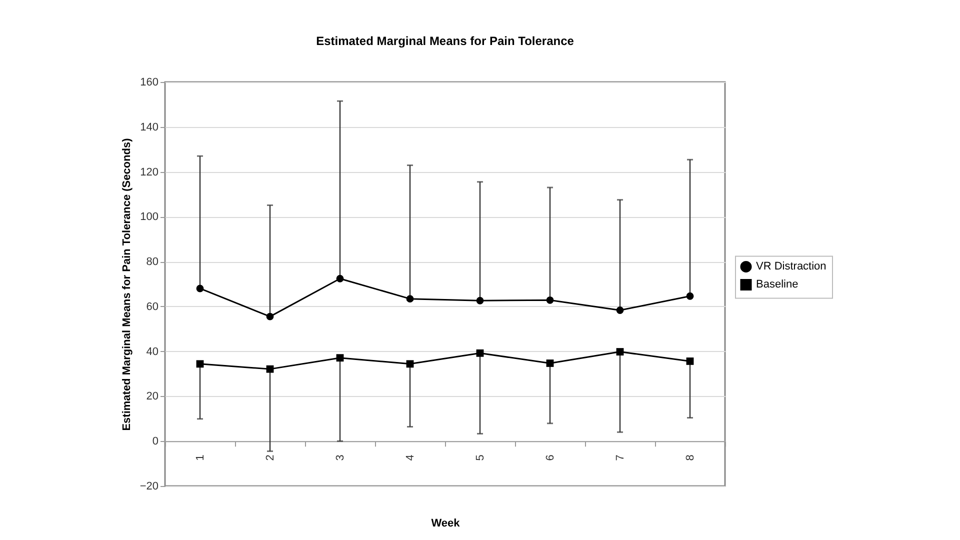 The height and width of the screenshot is (540, 960). I want to click on x-tick-label: 4, so click(410, 457).